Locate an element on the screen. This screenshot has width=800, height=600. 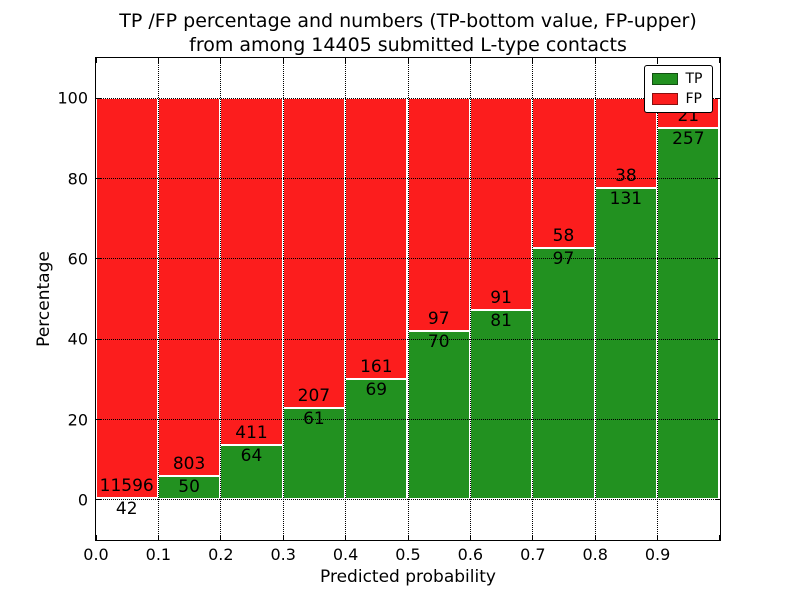
tp-count-label: 131 is located at coordinates (626, 198).